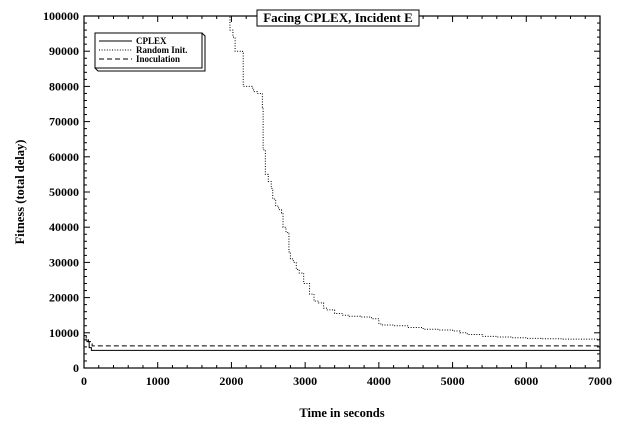 The width and height of the screenshot is (622, 421). Describe the element at coordinates (64, 227) in the screenshot. I see `y-tick-label: 40000` at that location.